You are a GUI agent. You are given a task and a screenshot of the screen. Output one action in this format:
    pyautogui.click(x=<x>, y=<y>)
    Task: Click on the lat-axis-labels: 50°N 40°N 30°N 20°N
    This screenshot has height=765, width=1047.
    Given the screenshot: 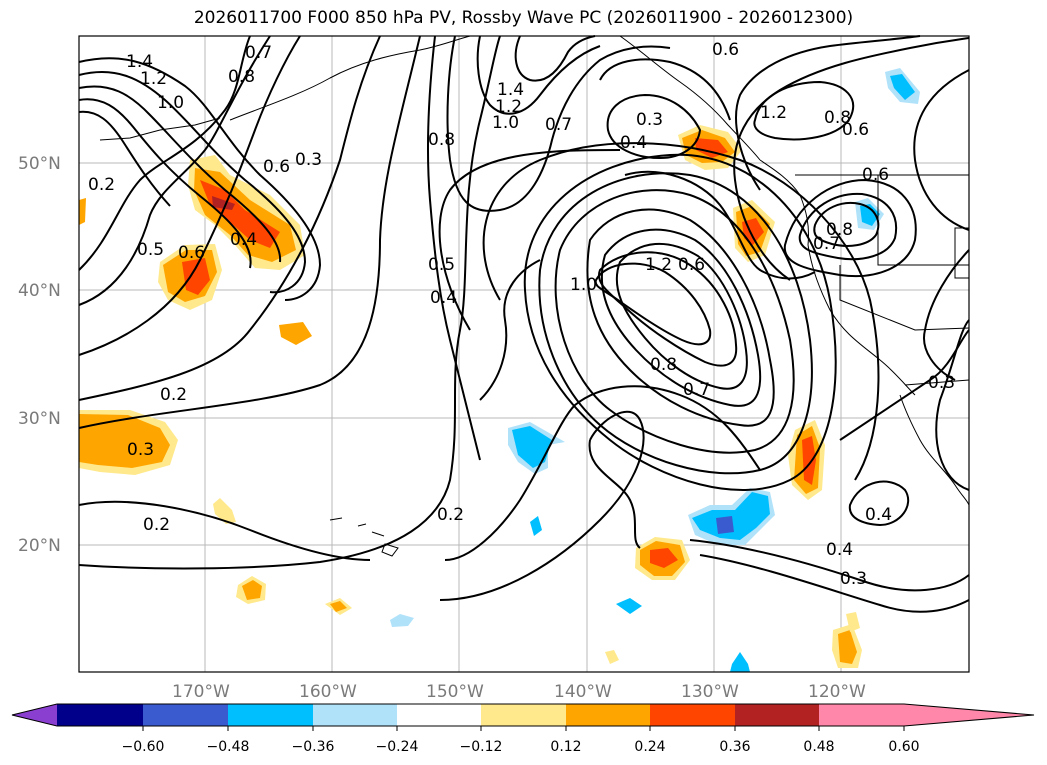 What is the action you would take?
    pyautogui.click(x=39, y=355)
    